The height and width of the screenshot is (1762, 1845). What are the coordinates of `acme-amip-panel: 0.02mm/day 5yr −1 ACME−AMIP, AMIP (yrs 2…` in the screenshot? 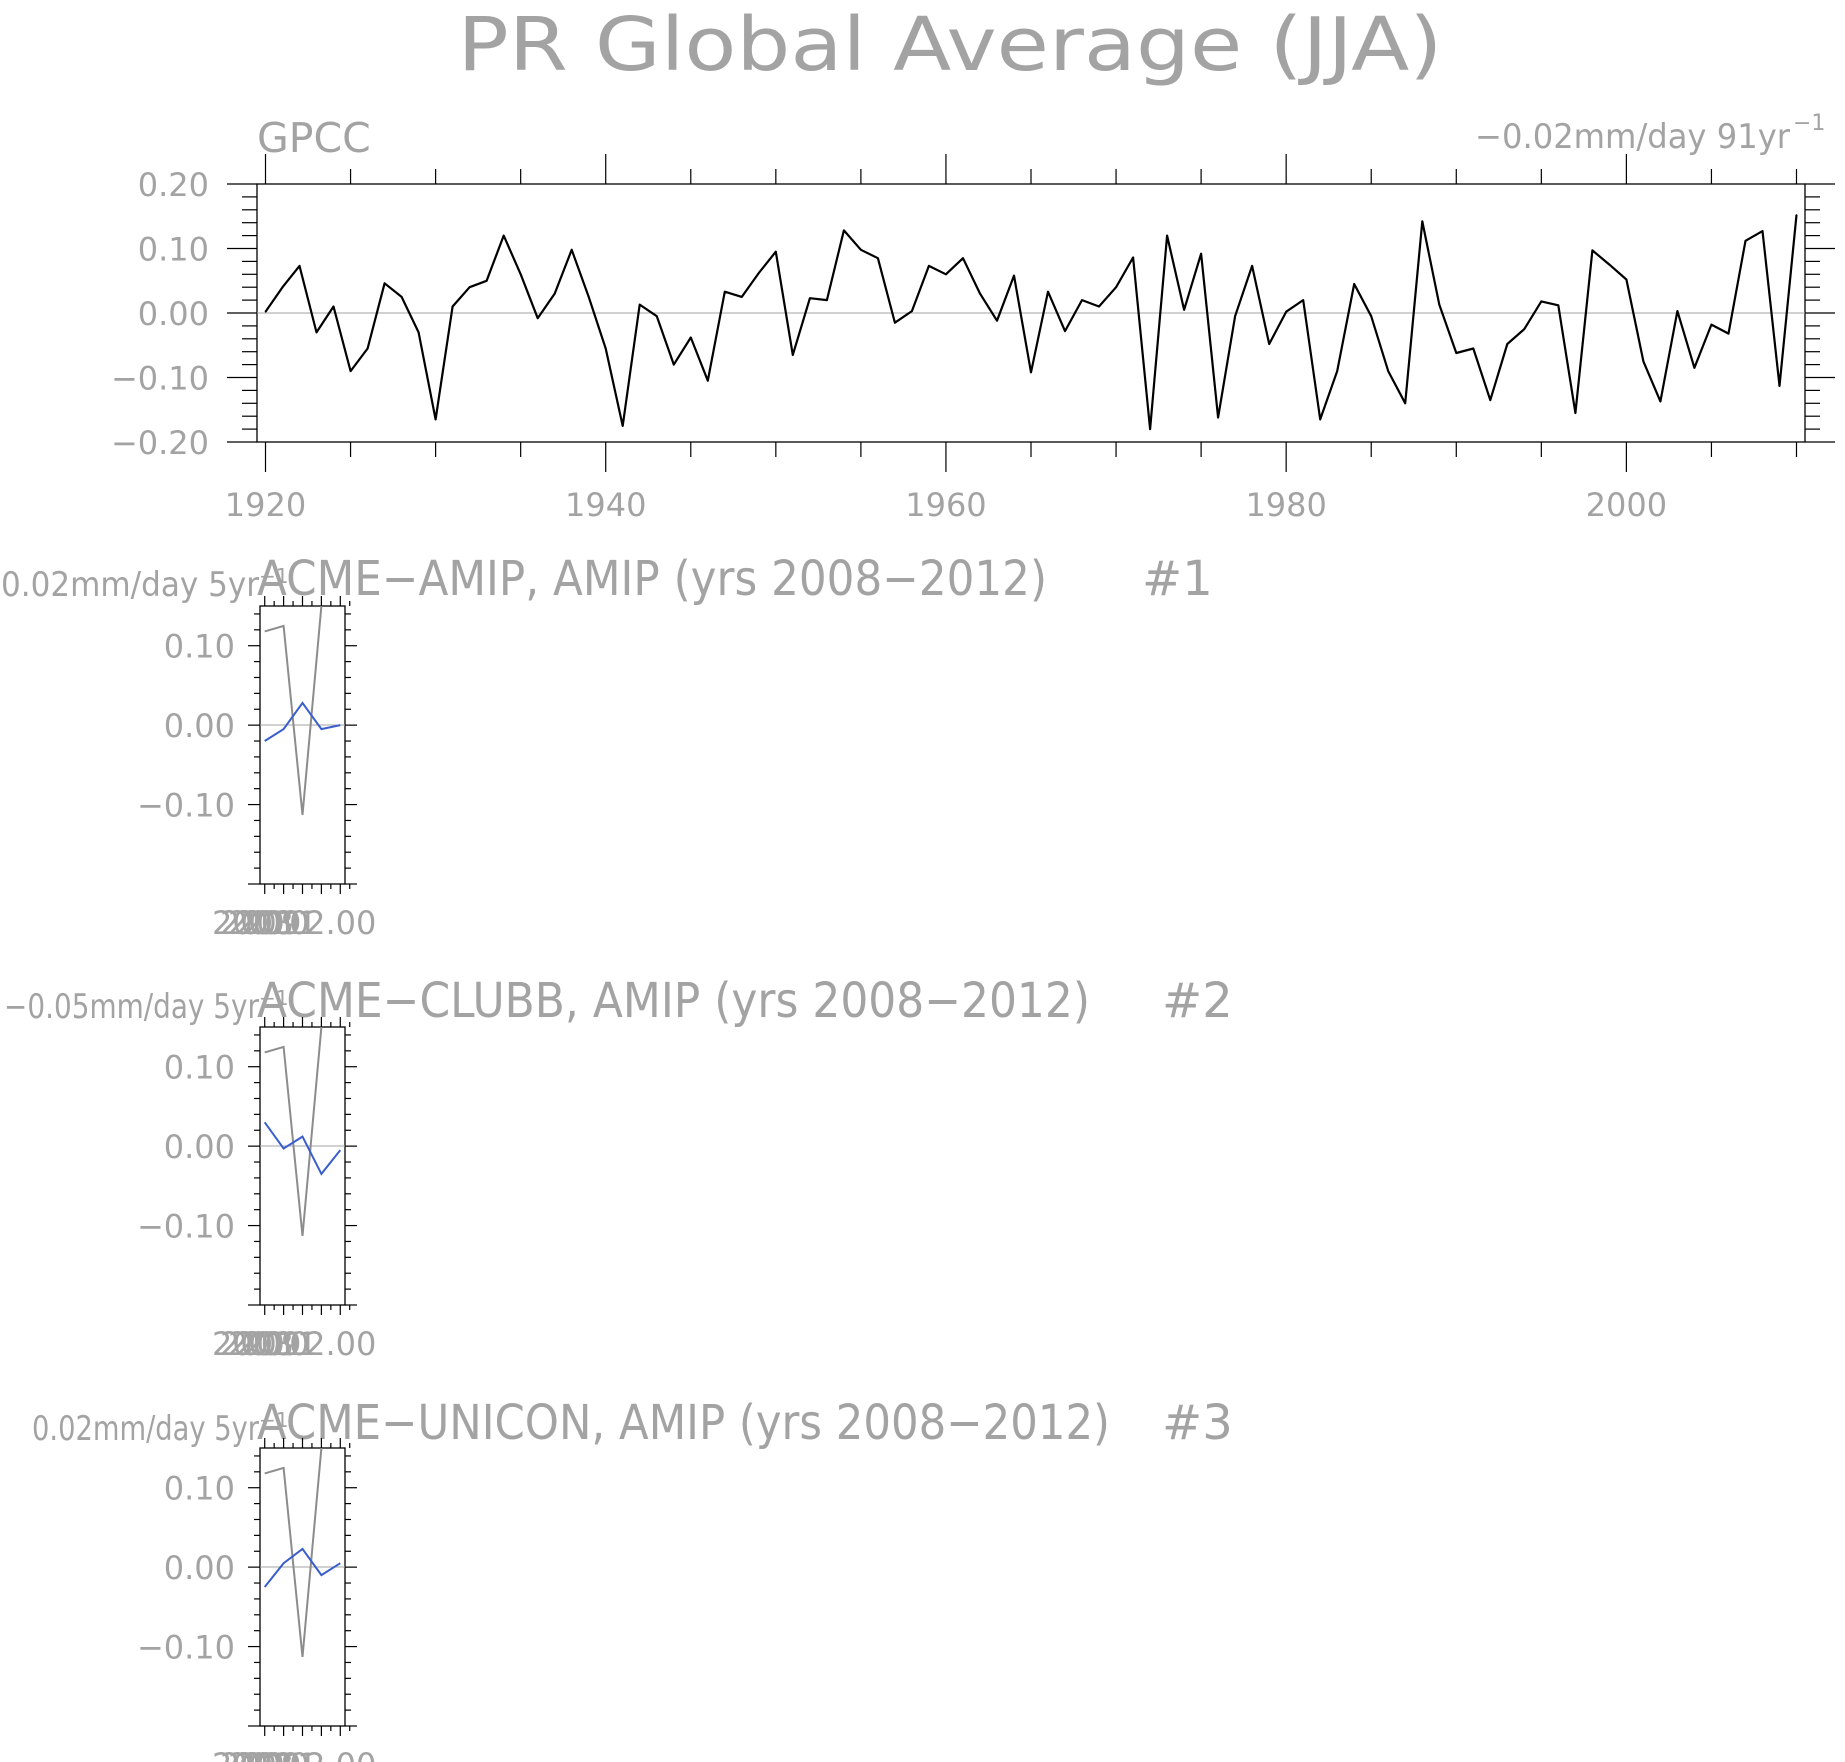 It's located at (607, 746).